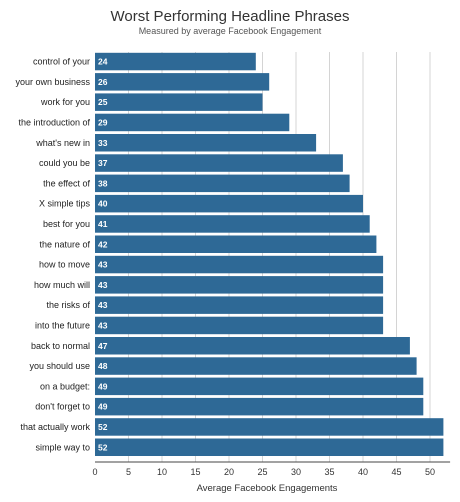 Image resolution: width=460 pixels, height=502 pixels. Describe the element at coordinates (62, 325) in the screenshot. I see `category-label: into the future` at that location.